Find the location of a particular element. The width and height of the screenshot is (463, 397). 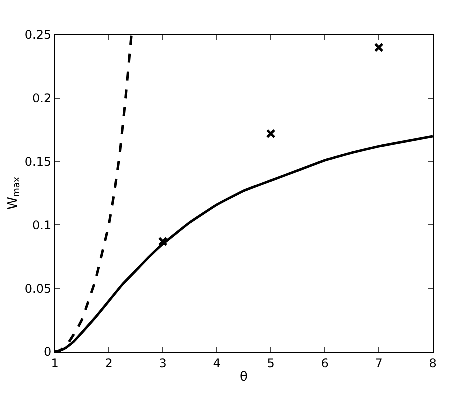

x-tick-label: 8 is located at coordinates (433, 363).